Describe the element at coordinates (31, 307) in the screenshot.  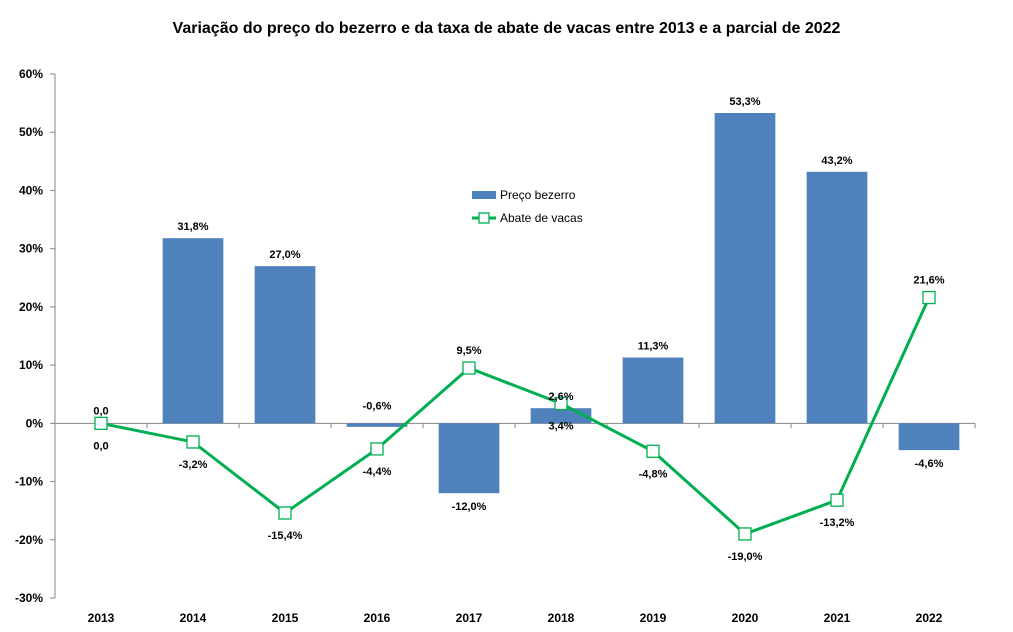
I see `y-tick-label: 20%` at that location.